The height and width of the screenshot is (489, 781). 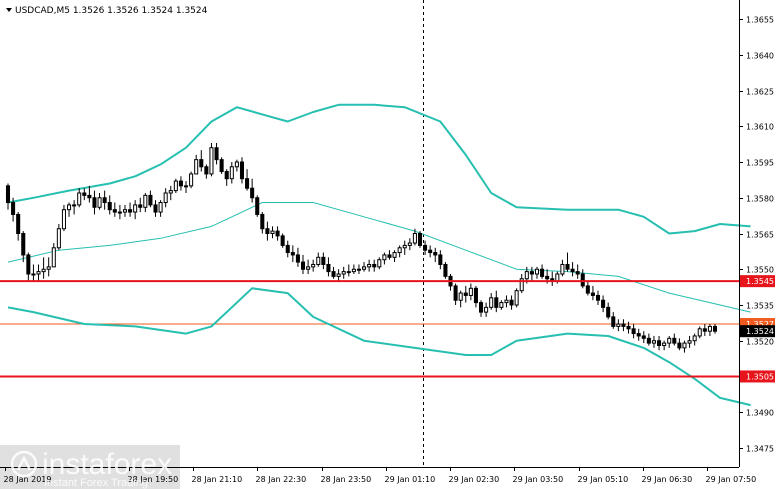 I want to click on x-tick-label: 29 Jan 06:30, so click(x=667, y=479).